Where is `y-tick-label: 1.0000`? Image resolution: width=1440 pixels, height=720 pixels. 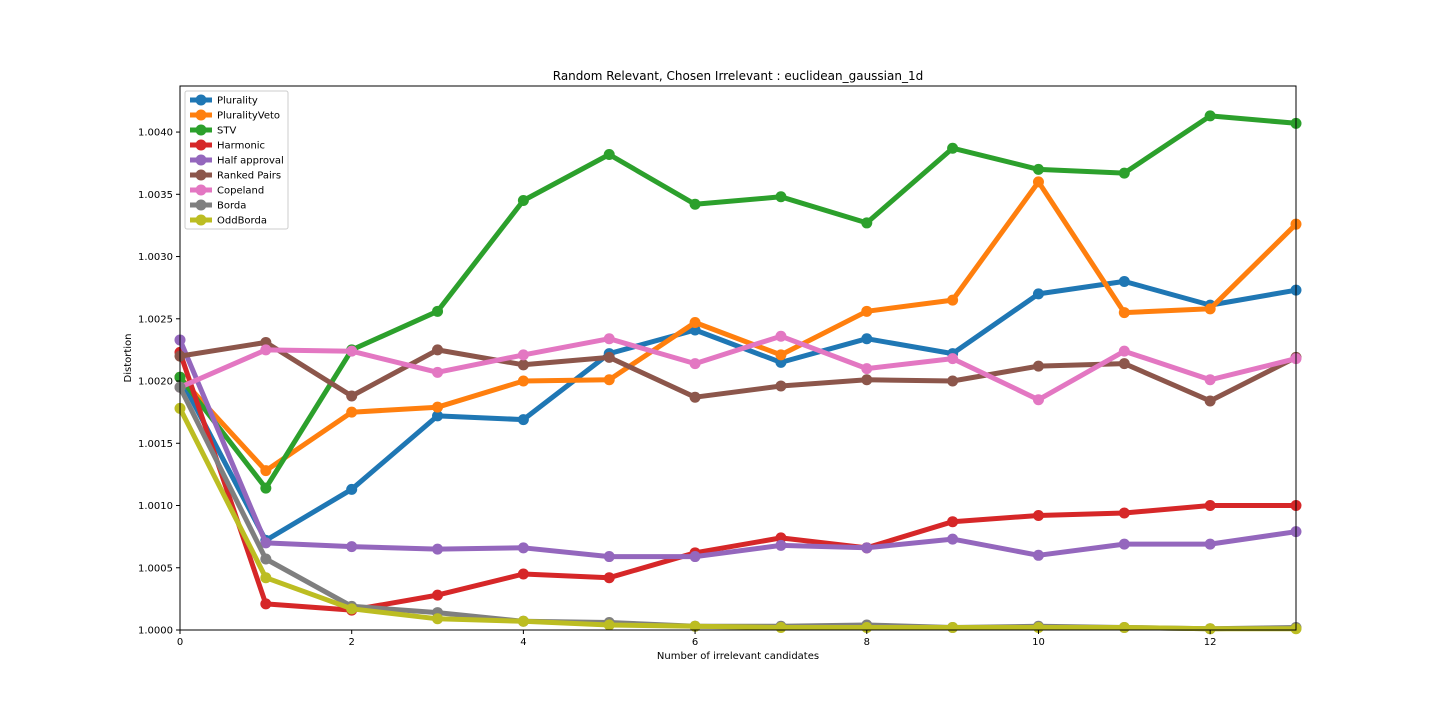
y-tick-label: 1.0000 is located at coordinates (155, 631).